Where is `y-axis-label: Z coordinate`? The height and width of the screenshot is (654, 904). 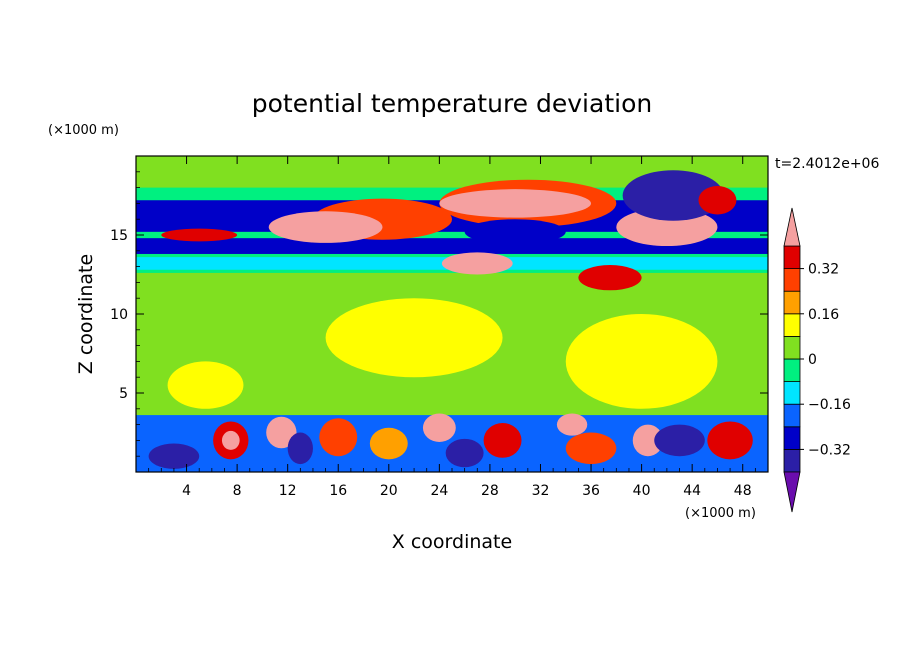 y-axis-label: Z coordinate is located at coordinates (86, 314).